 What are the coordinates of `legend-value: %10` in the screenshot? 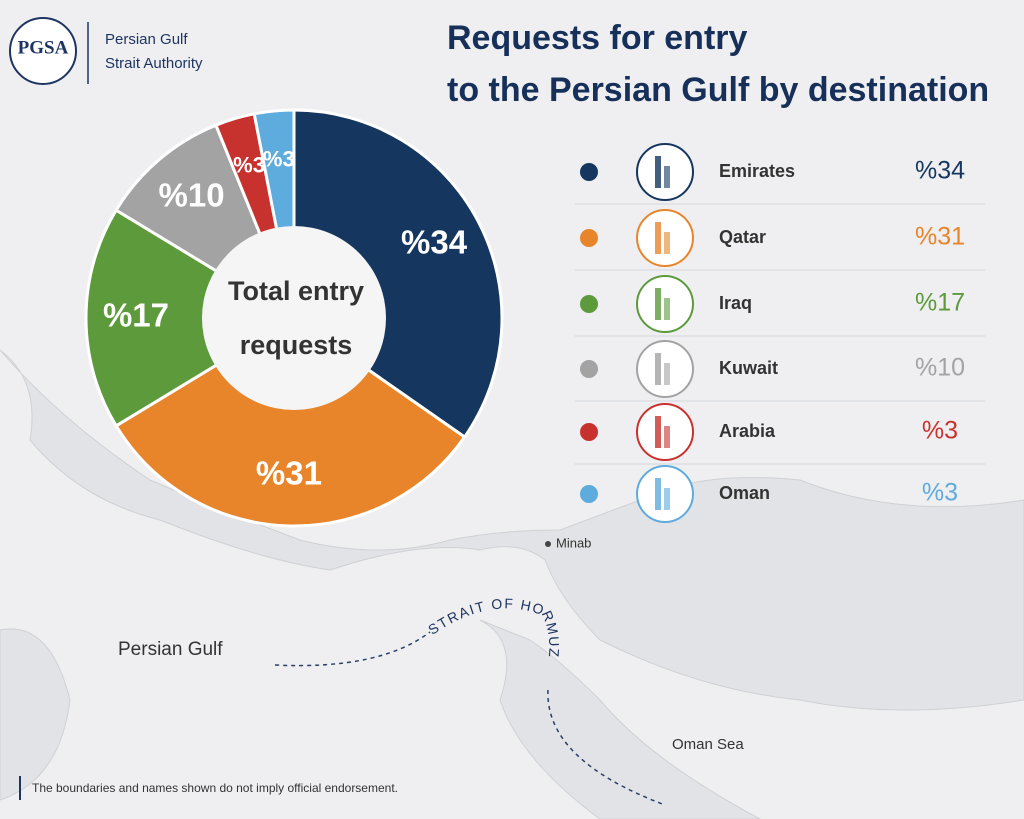 It's located at (940, 368).